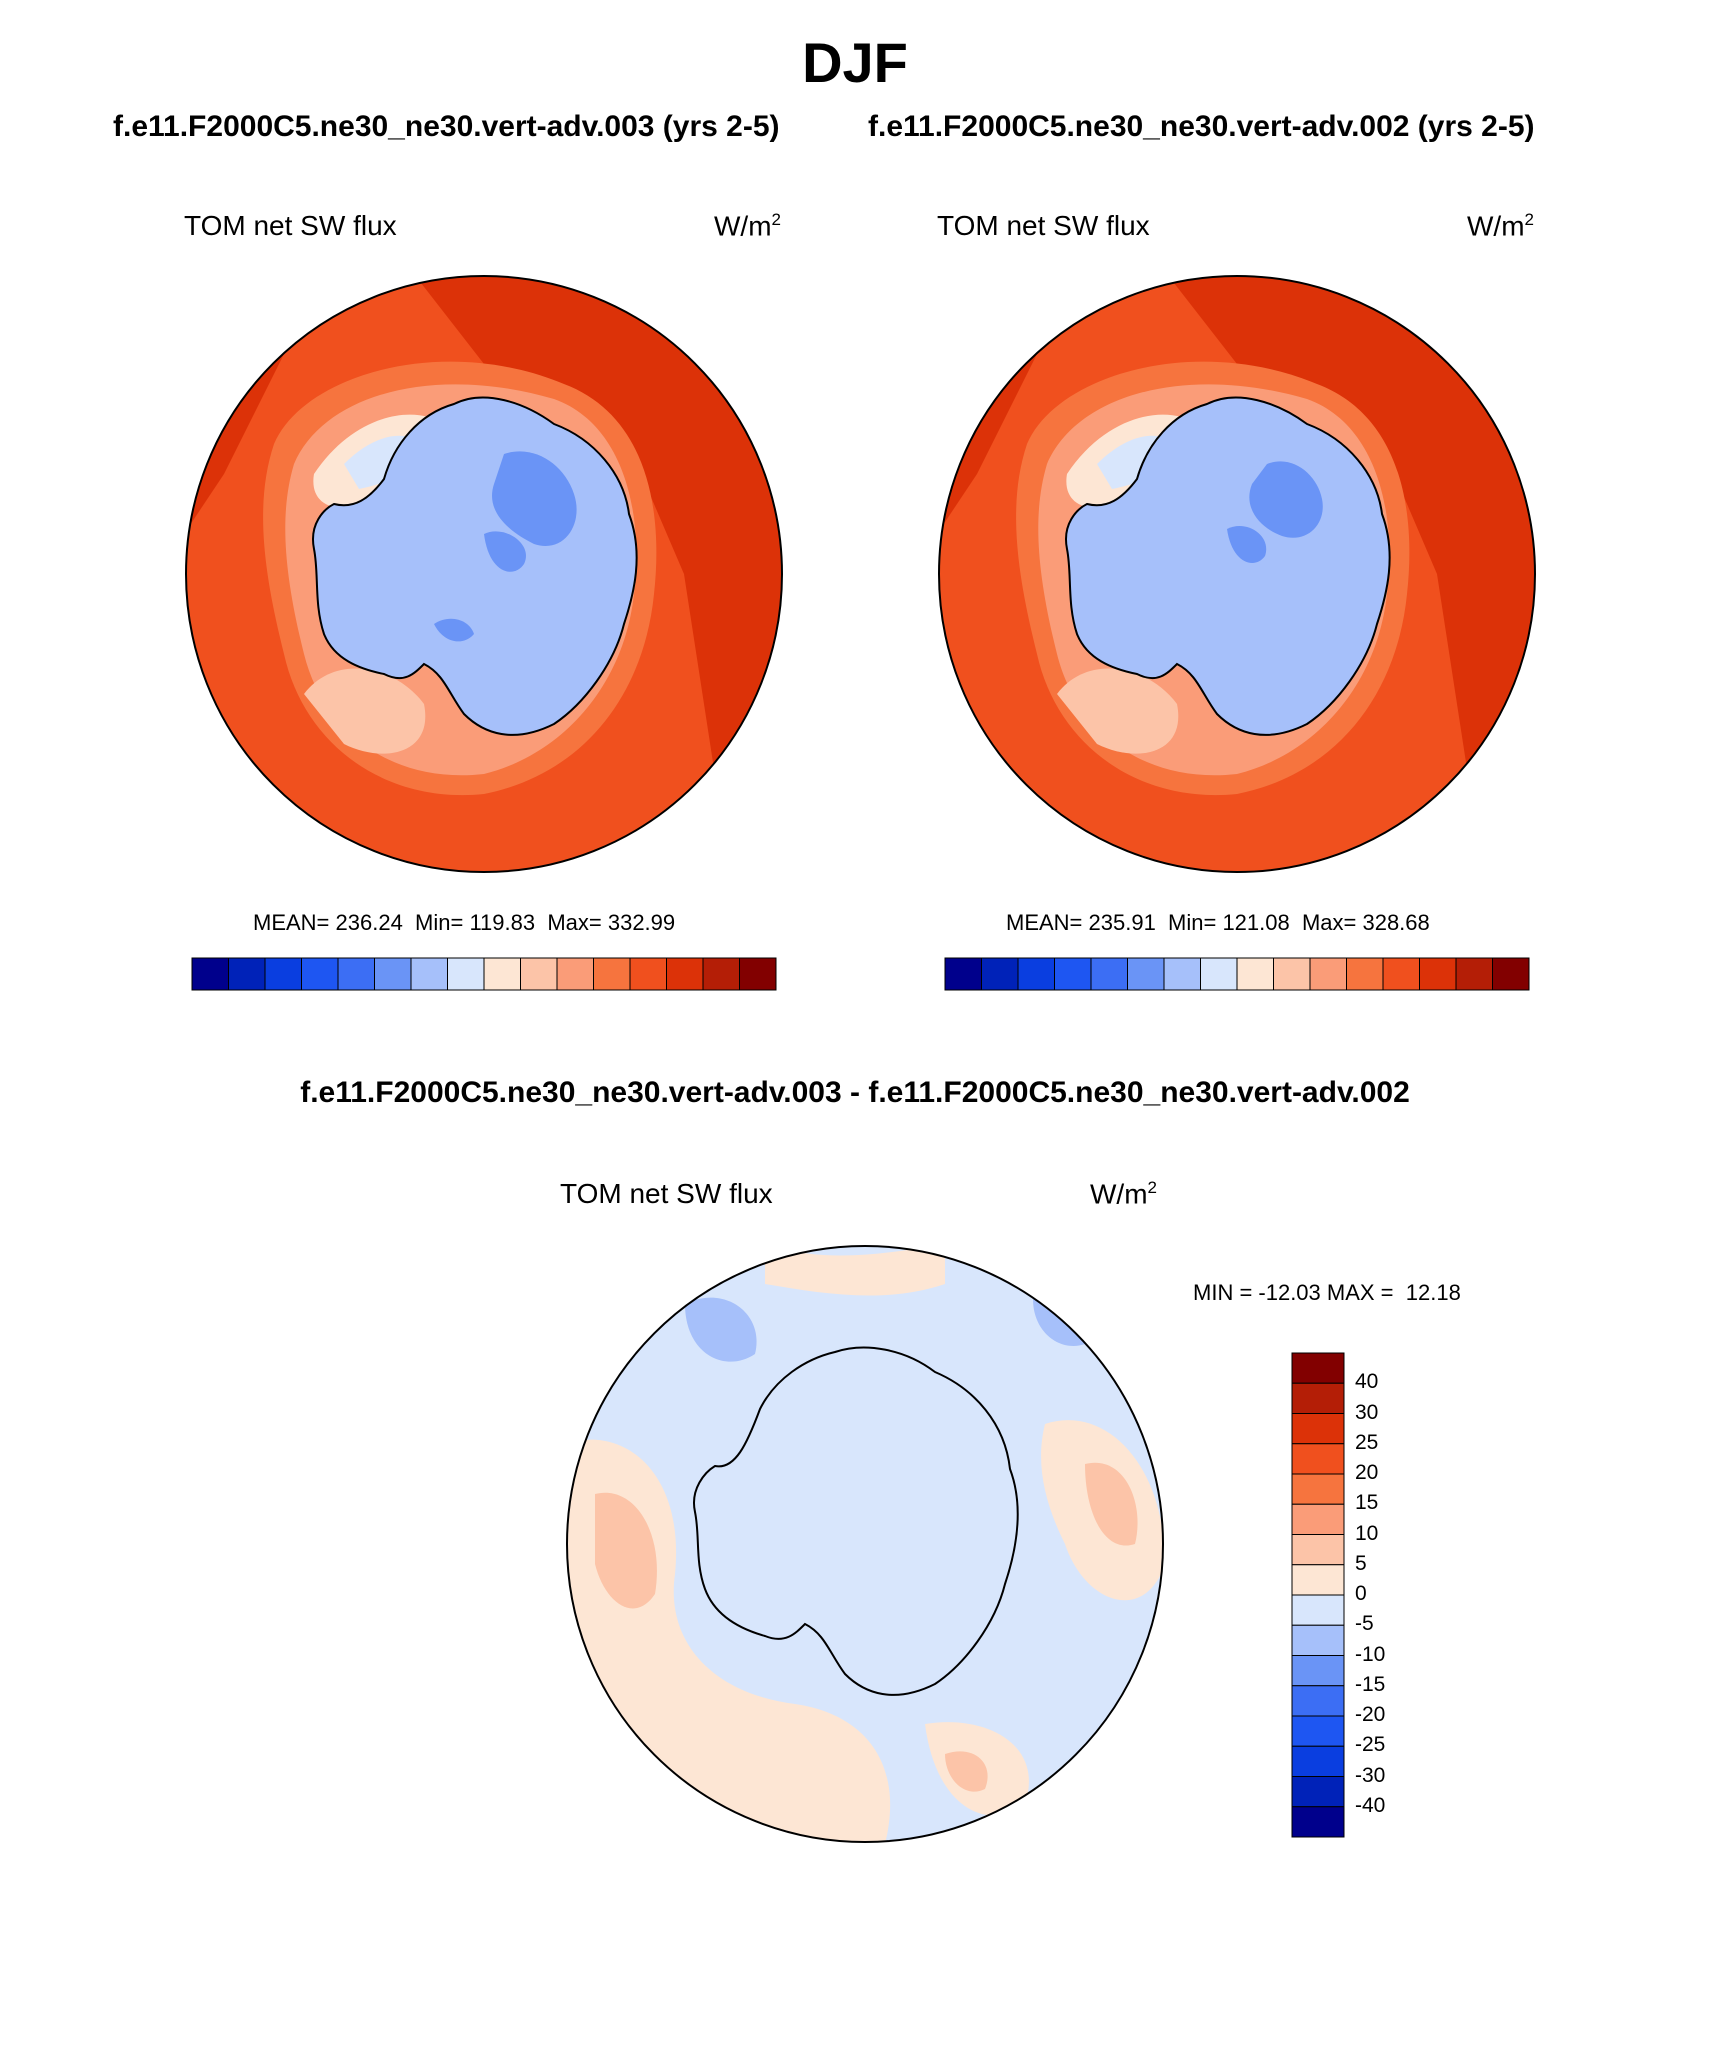 This screenshot has height=2061, width=1710. I want to click on panel-1-units: W/m2, so click(747, 226).